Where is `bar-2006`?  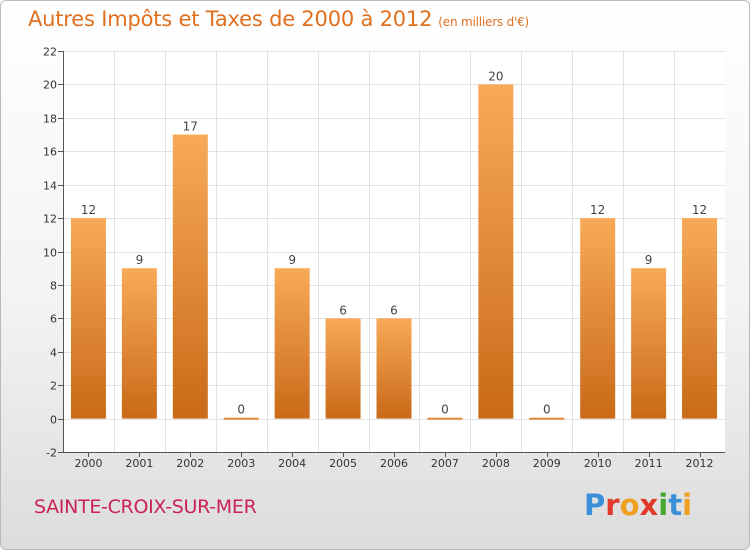
bar-2006 is located at coordinates (394, 368).